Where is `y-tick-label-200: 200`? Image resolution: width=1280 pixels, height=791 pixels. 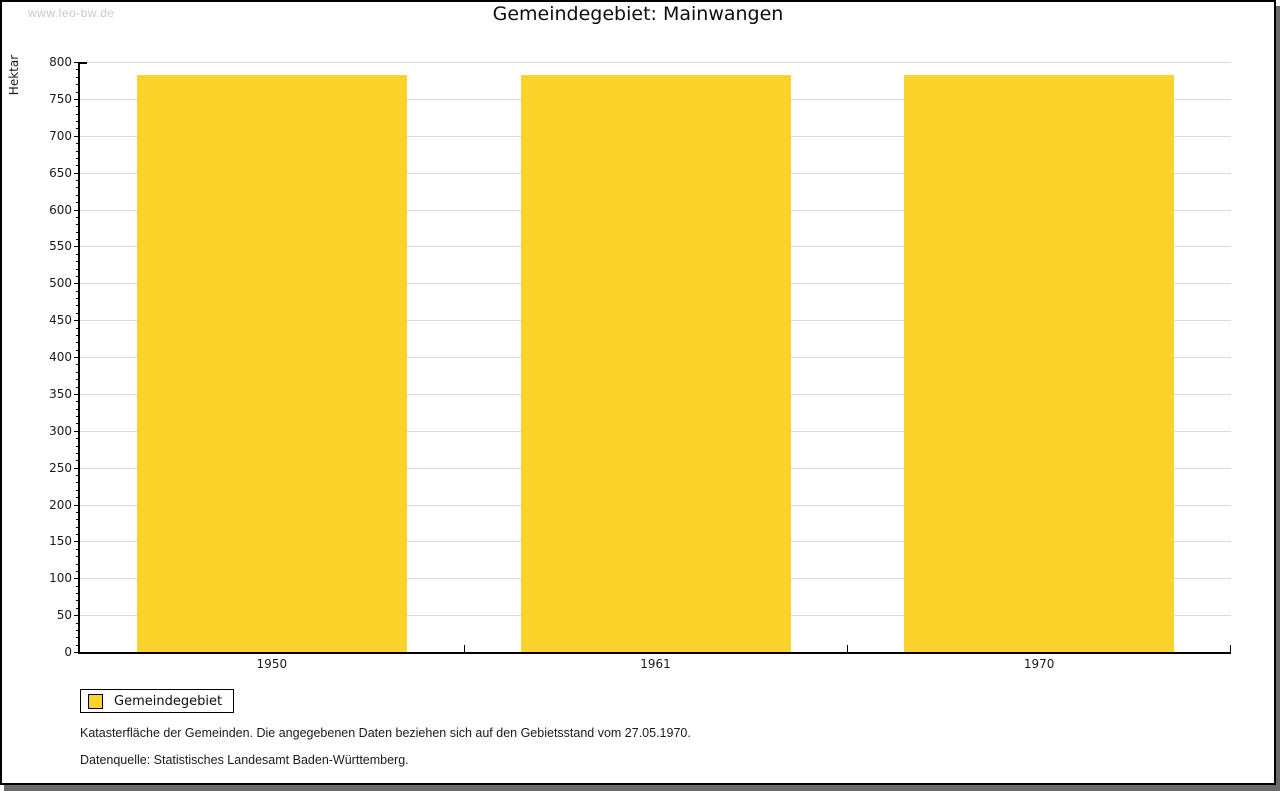
y-tick-label-200: 200 is located at coordinates (60, 504).